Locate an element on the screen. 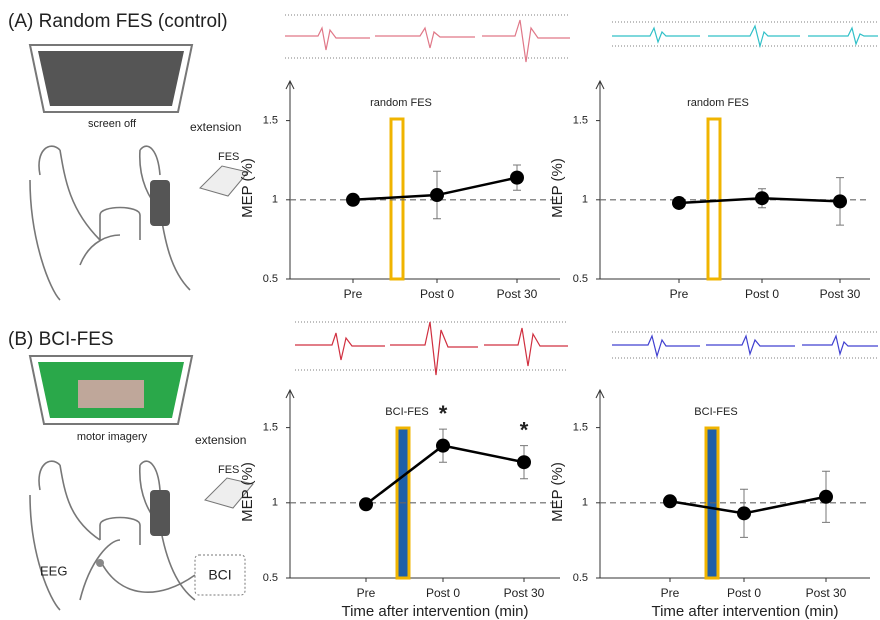  panel-label: (A) Random FES (control) is located at coordinates (118, 21).